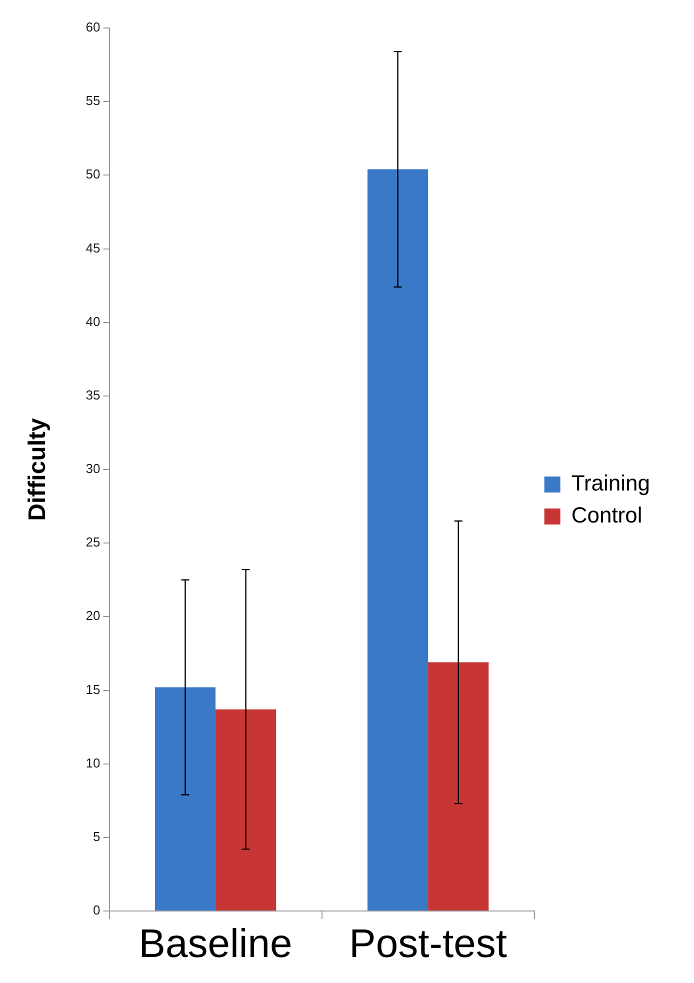 The image size is (694, 983). Describe the element at coordinates (93, 174) in the screenshot. I see `y-tick-label: 50` at that location.